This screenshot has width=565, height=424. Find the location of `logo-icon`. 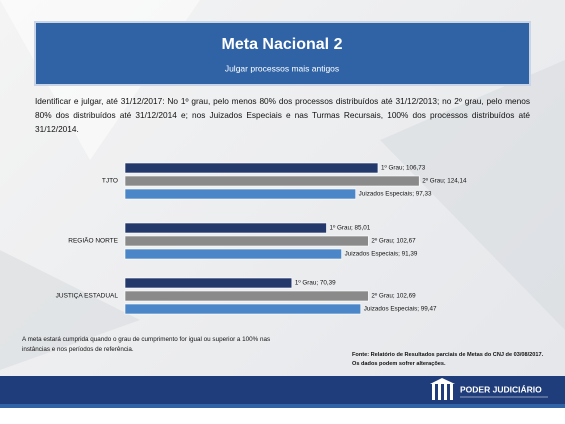

logo-icon is located at coordinates (442, 389).